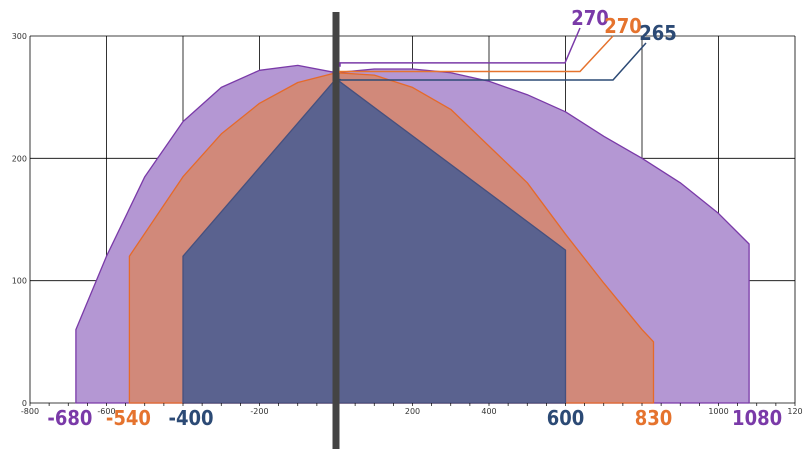  What do you see at coordinates (19, 281) in the screenshot?
I see `y-tick-label-1: 100` at bounding box center [19, 281].